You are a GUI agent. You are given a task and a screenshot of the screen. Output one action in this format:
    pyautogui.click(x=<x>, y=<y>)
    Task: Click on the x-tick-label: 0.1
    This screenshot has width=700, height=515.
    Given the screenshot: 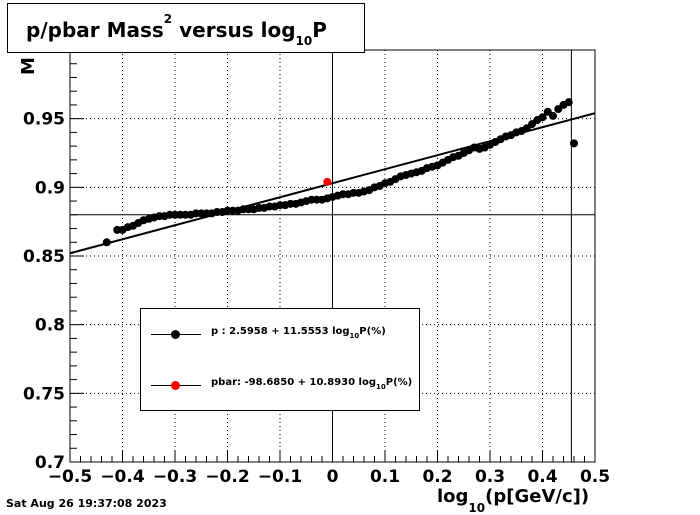 What is the action you would take?
    pyautogui.click(x=385, y=477)
    